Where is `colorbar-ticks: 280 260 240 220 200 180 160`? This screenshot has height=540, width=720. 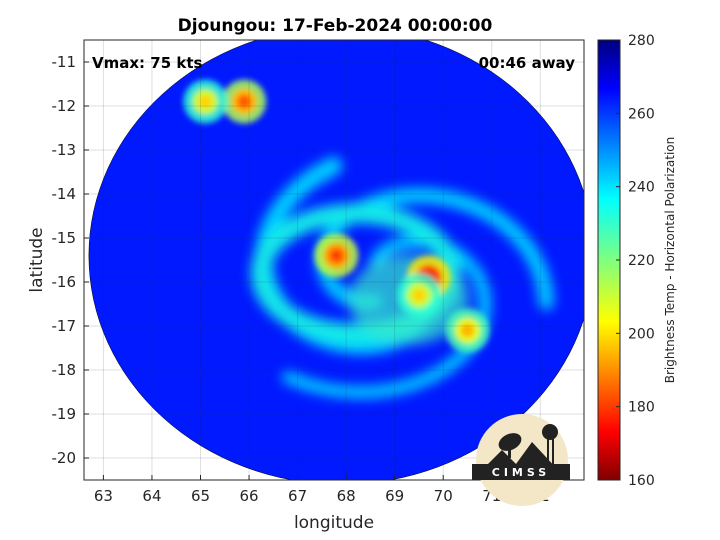
colorbar-ticks: 280 260 240 220 200 180 160 is located at coordinates (635, 261).